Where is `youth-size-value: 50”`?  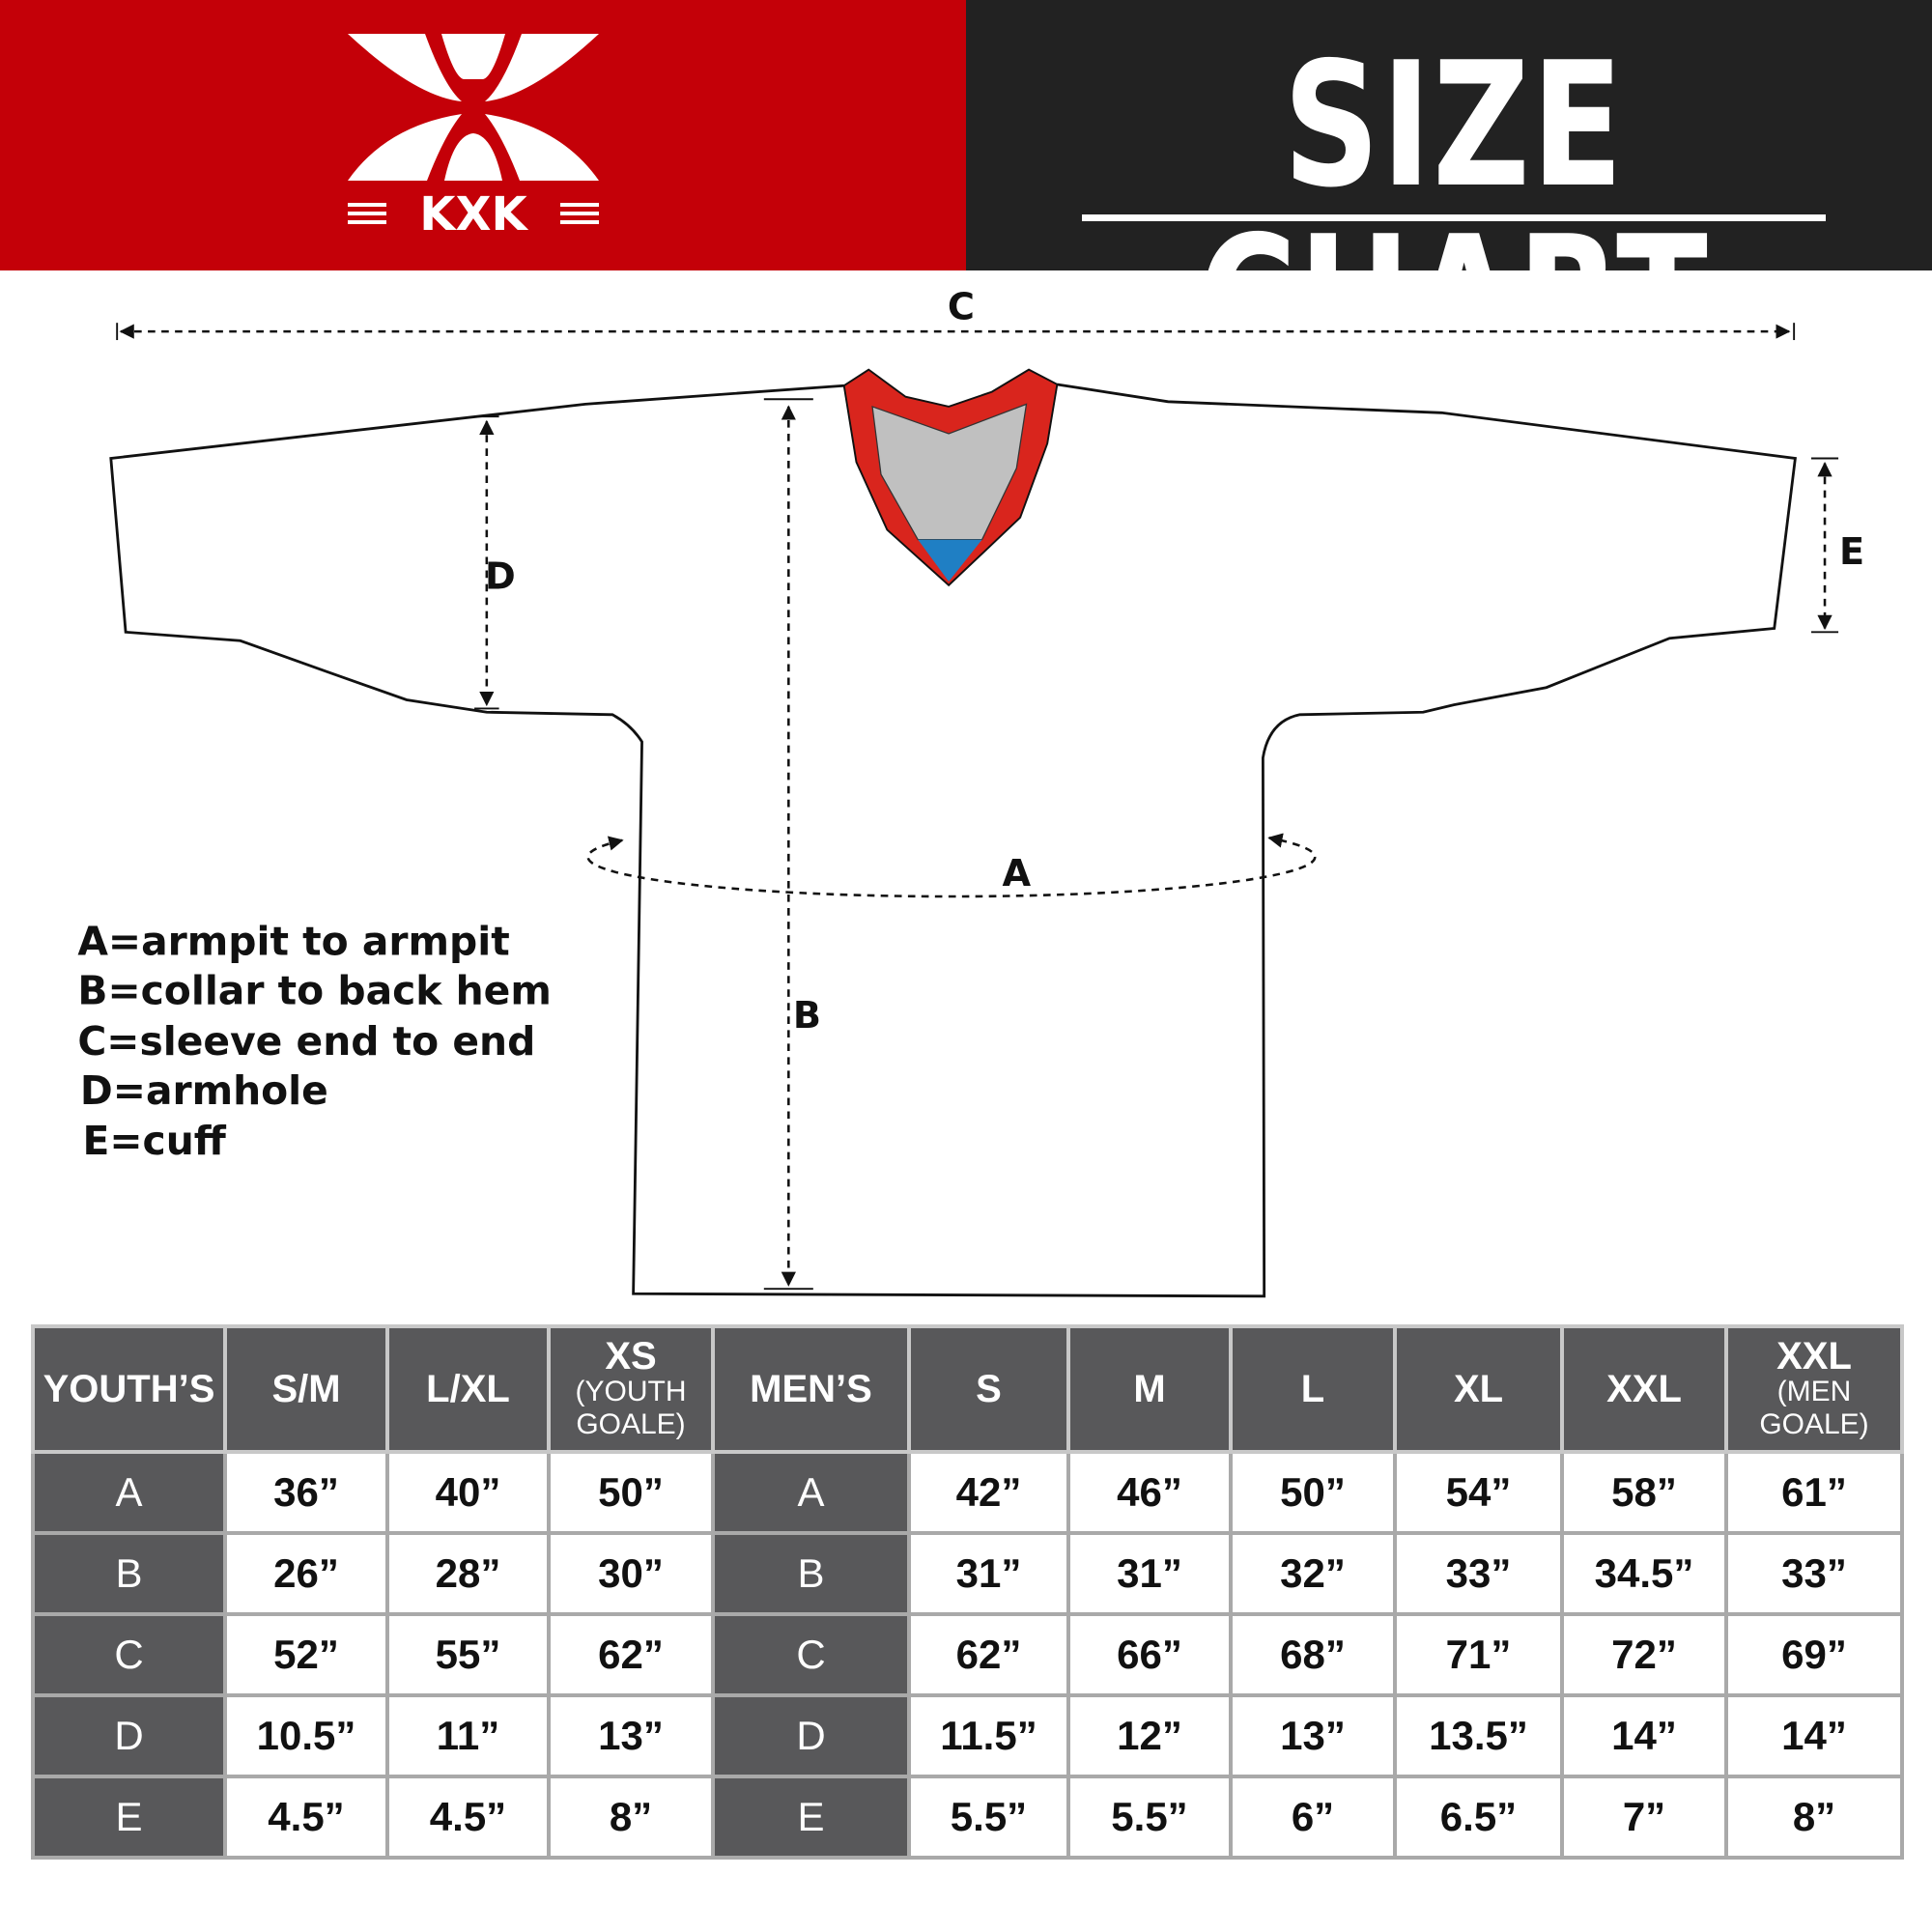
youth-size-value: 50” is located at coordinates (631, 1492).